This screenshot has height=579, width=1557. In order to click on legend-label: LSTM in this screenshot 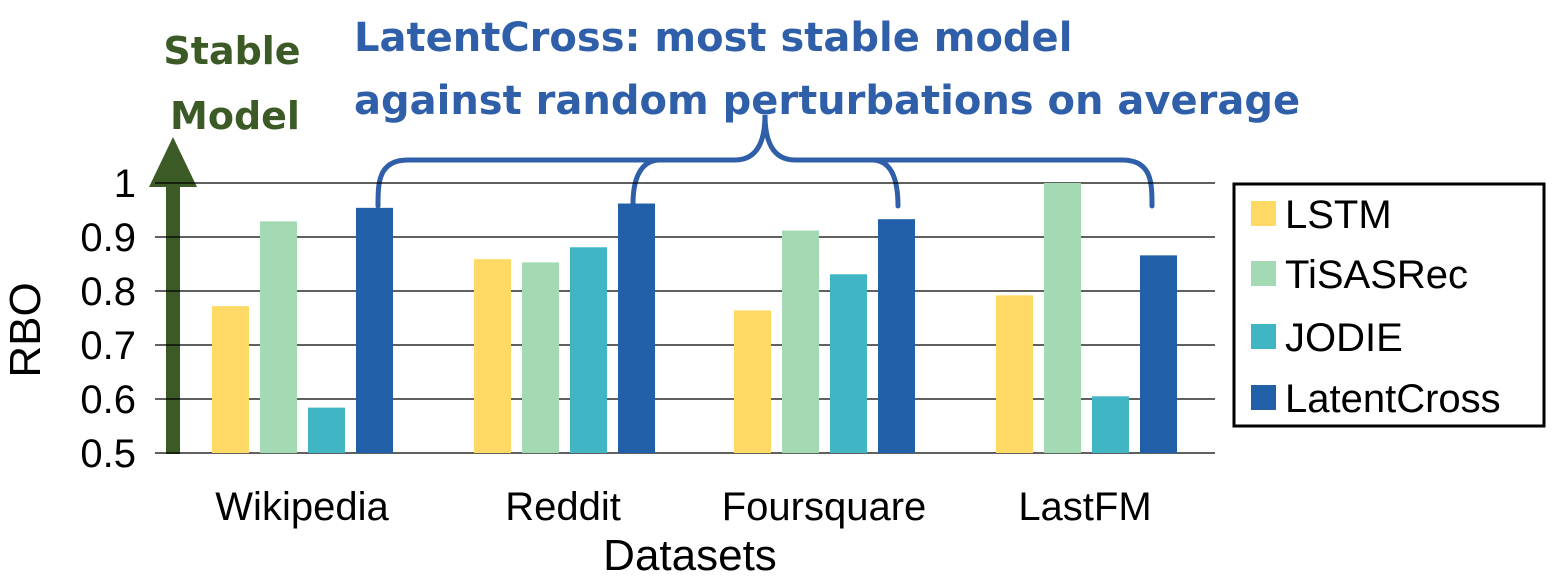, I will do `click(1338, 215)`.